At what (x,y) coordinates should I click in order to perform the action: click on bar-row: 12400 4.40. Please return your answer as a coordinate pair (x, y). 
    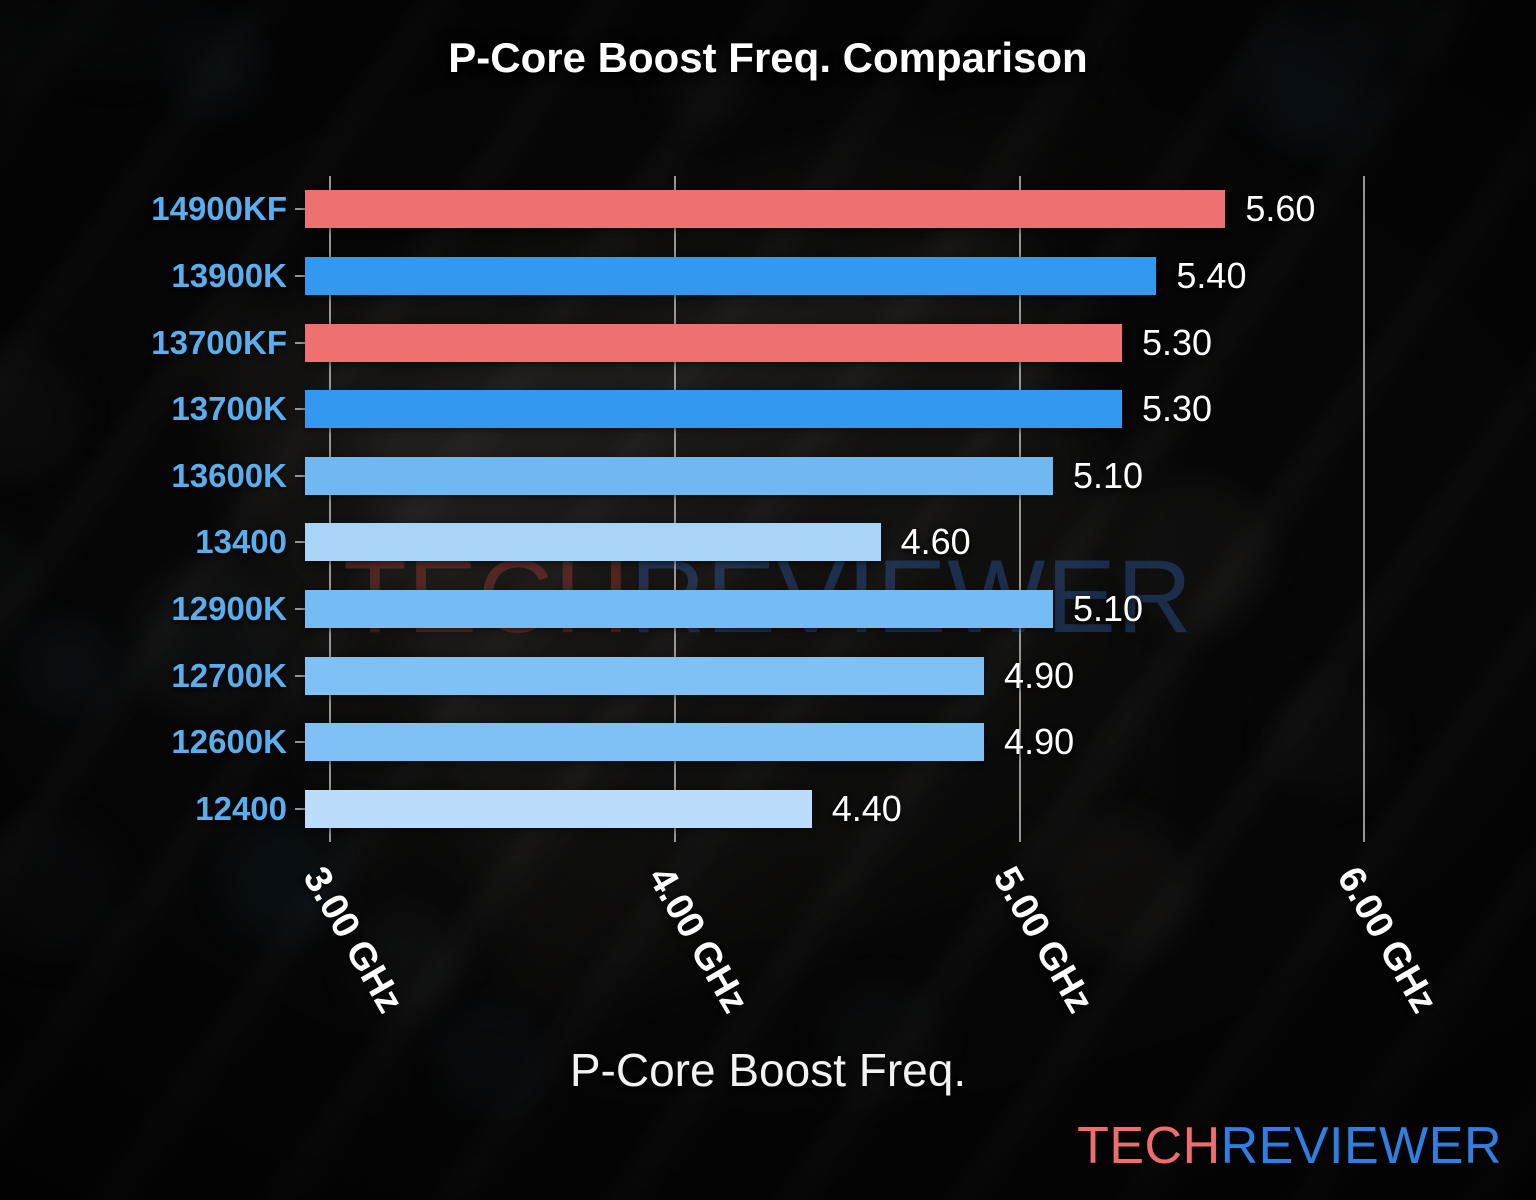
    Looking at the image, I should click on (768, 808).